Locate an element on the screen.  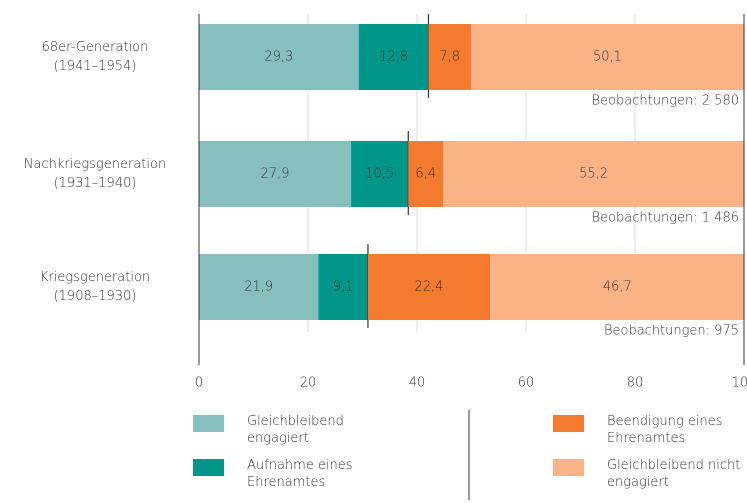
data-label: 46,7 is located at coordinates (617, 287).